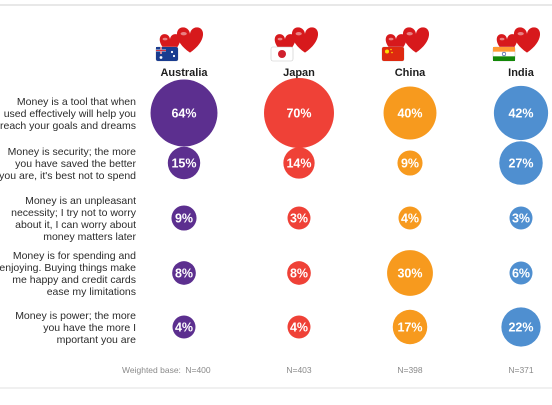 This screenshot has height=405, width=552. What do you see at coordinates (299, 370) in the screenshot?
I see `weighted-base-japan: N=403` at bounding box center [299, 370].